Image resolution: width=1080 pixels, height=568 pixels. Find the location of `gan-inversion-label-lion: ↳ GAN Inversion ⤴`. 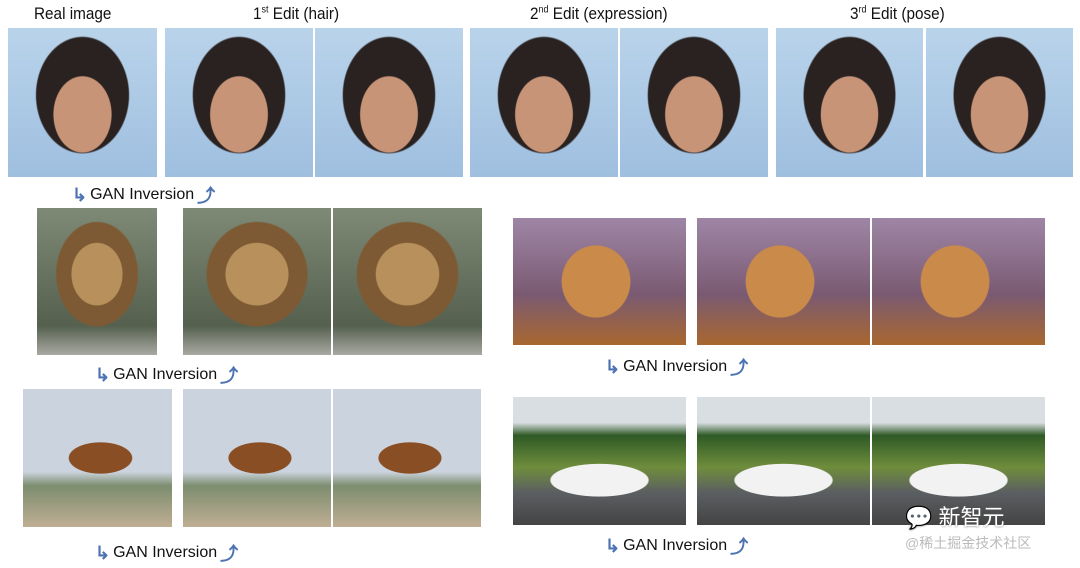

gan-inversion-label-lion: ↳ GAN Inversion ⤴ is located at coordinates (166, 375).